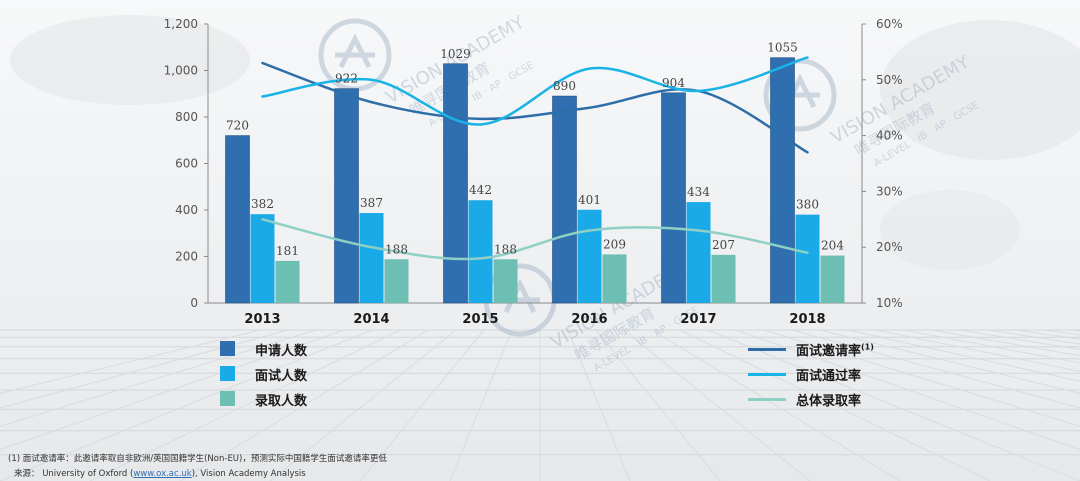 Image resolution: width=1080 pixels, height=481 pixels. I want to click on y-left-tick-label: 200, so click(186, 257).